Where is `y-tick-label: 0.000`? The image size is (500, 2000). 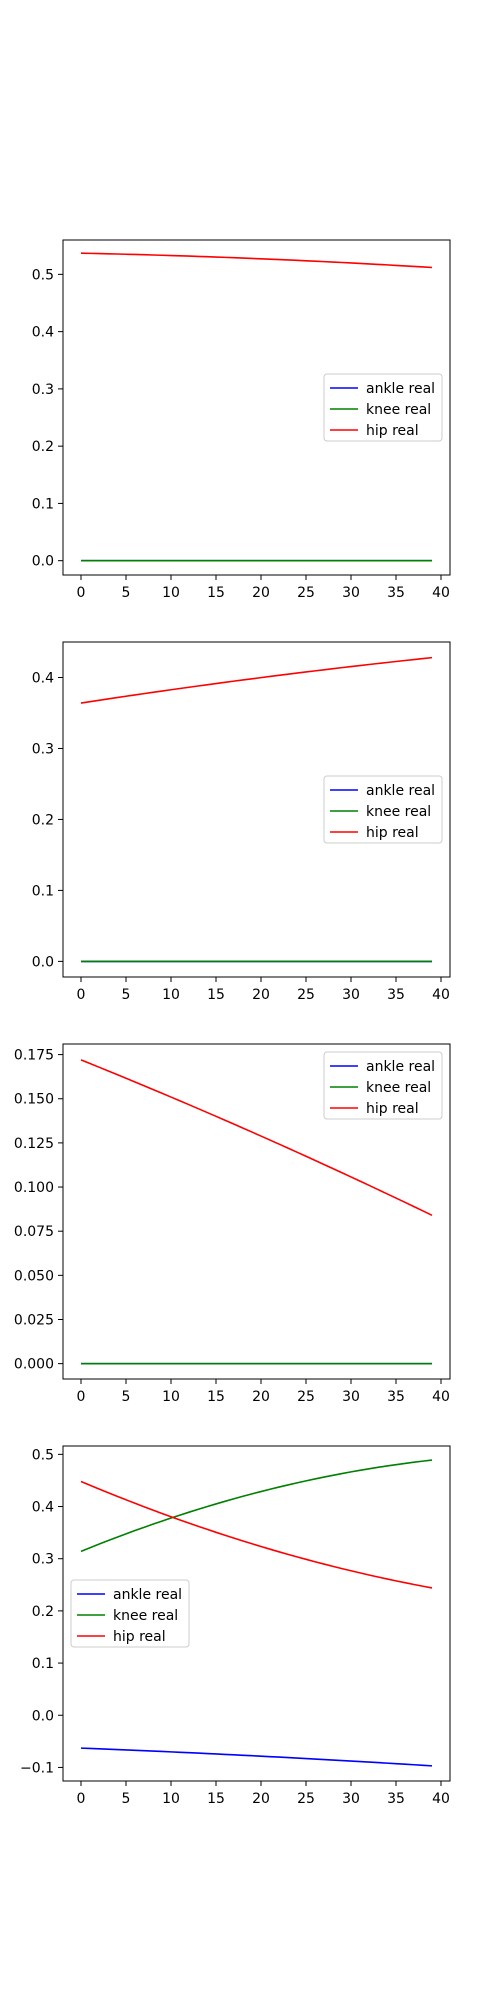
y-tick-label: 0.000 is located at coordinates (34, 1365).